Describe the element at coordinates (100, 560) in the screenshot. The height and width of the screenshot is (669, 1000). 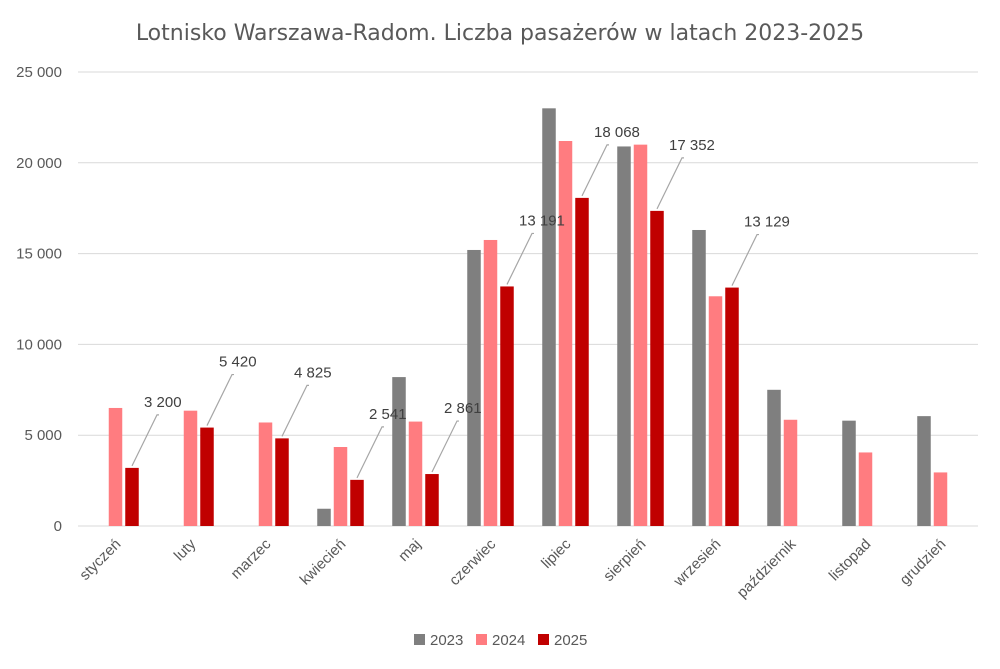
I see `category-label: styczeń` at that location.